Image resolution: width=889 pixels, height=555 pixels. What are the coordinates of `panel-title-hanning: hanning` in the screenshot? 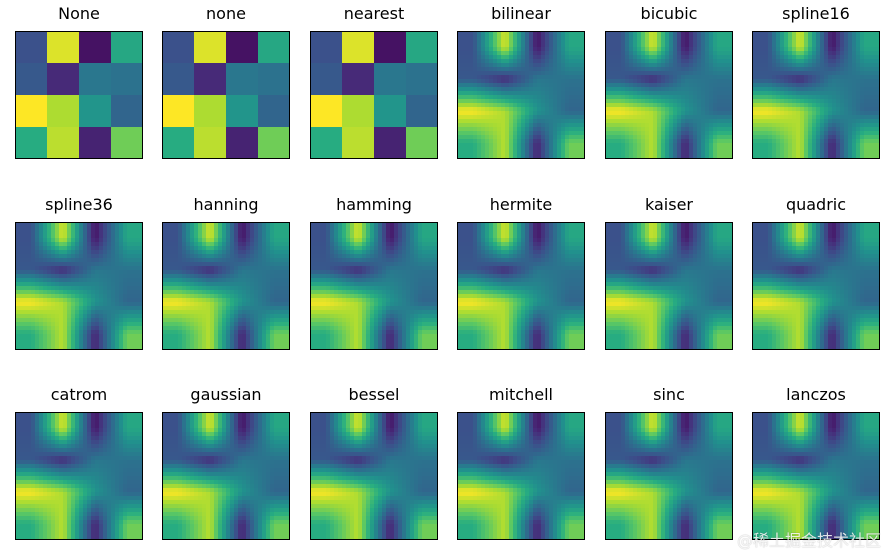 It's located at (226, 204).